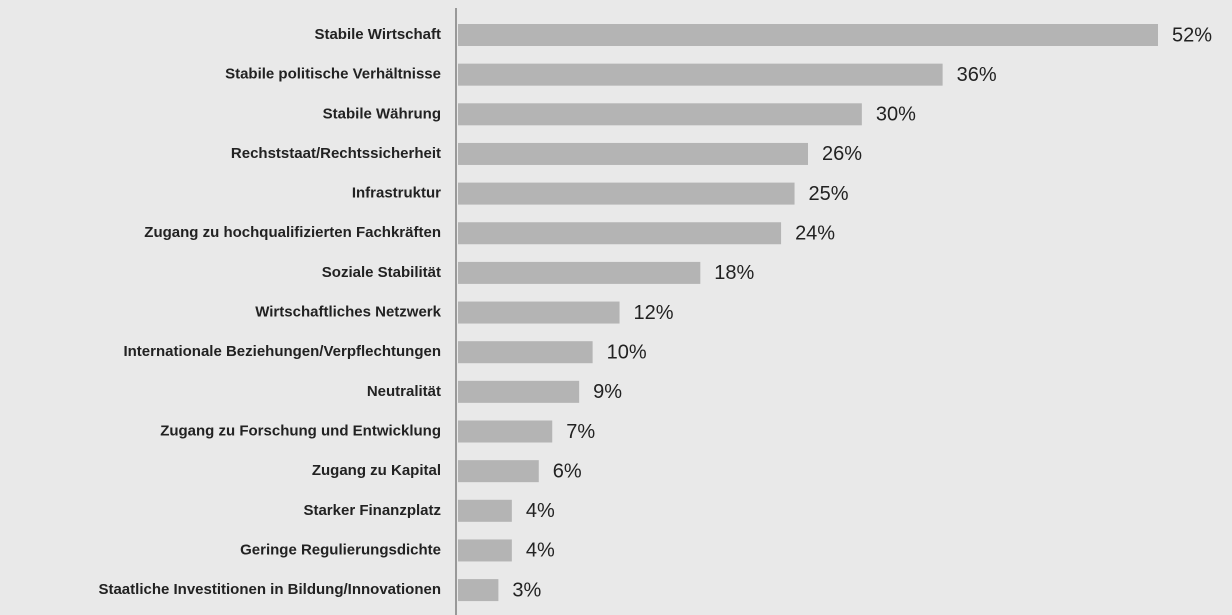  Describe the element at coordinates (654, 313) in the screenshot. I see `value-label: 12%` at that location.